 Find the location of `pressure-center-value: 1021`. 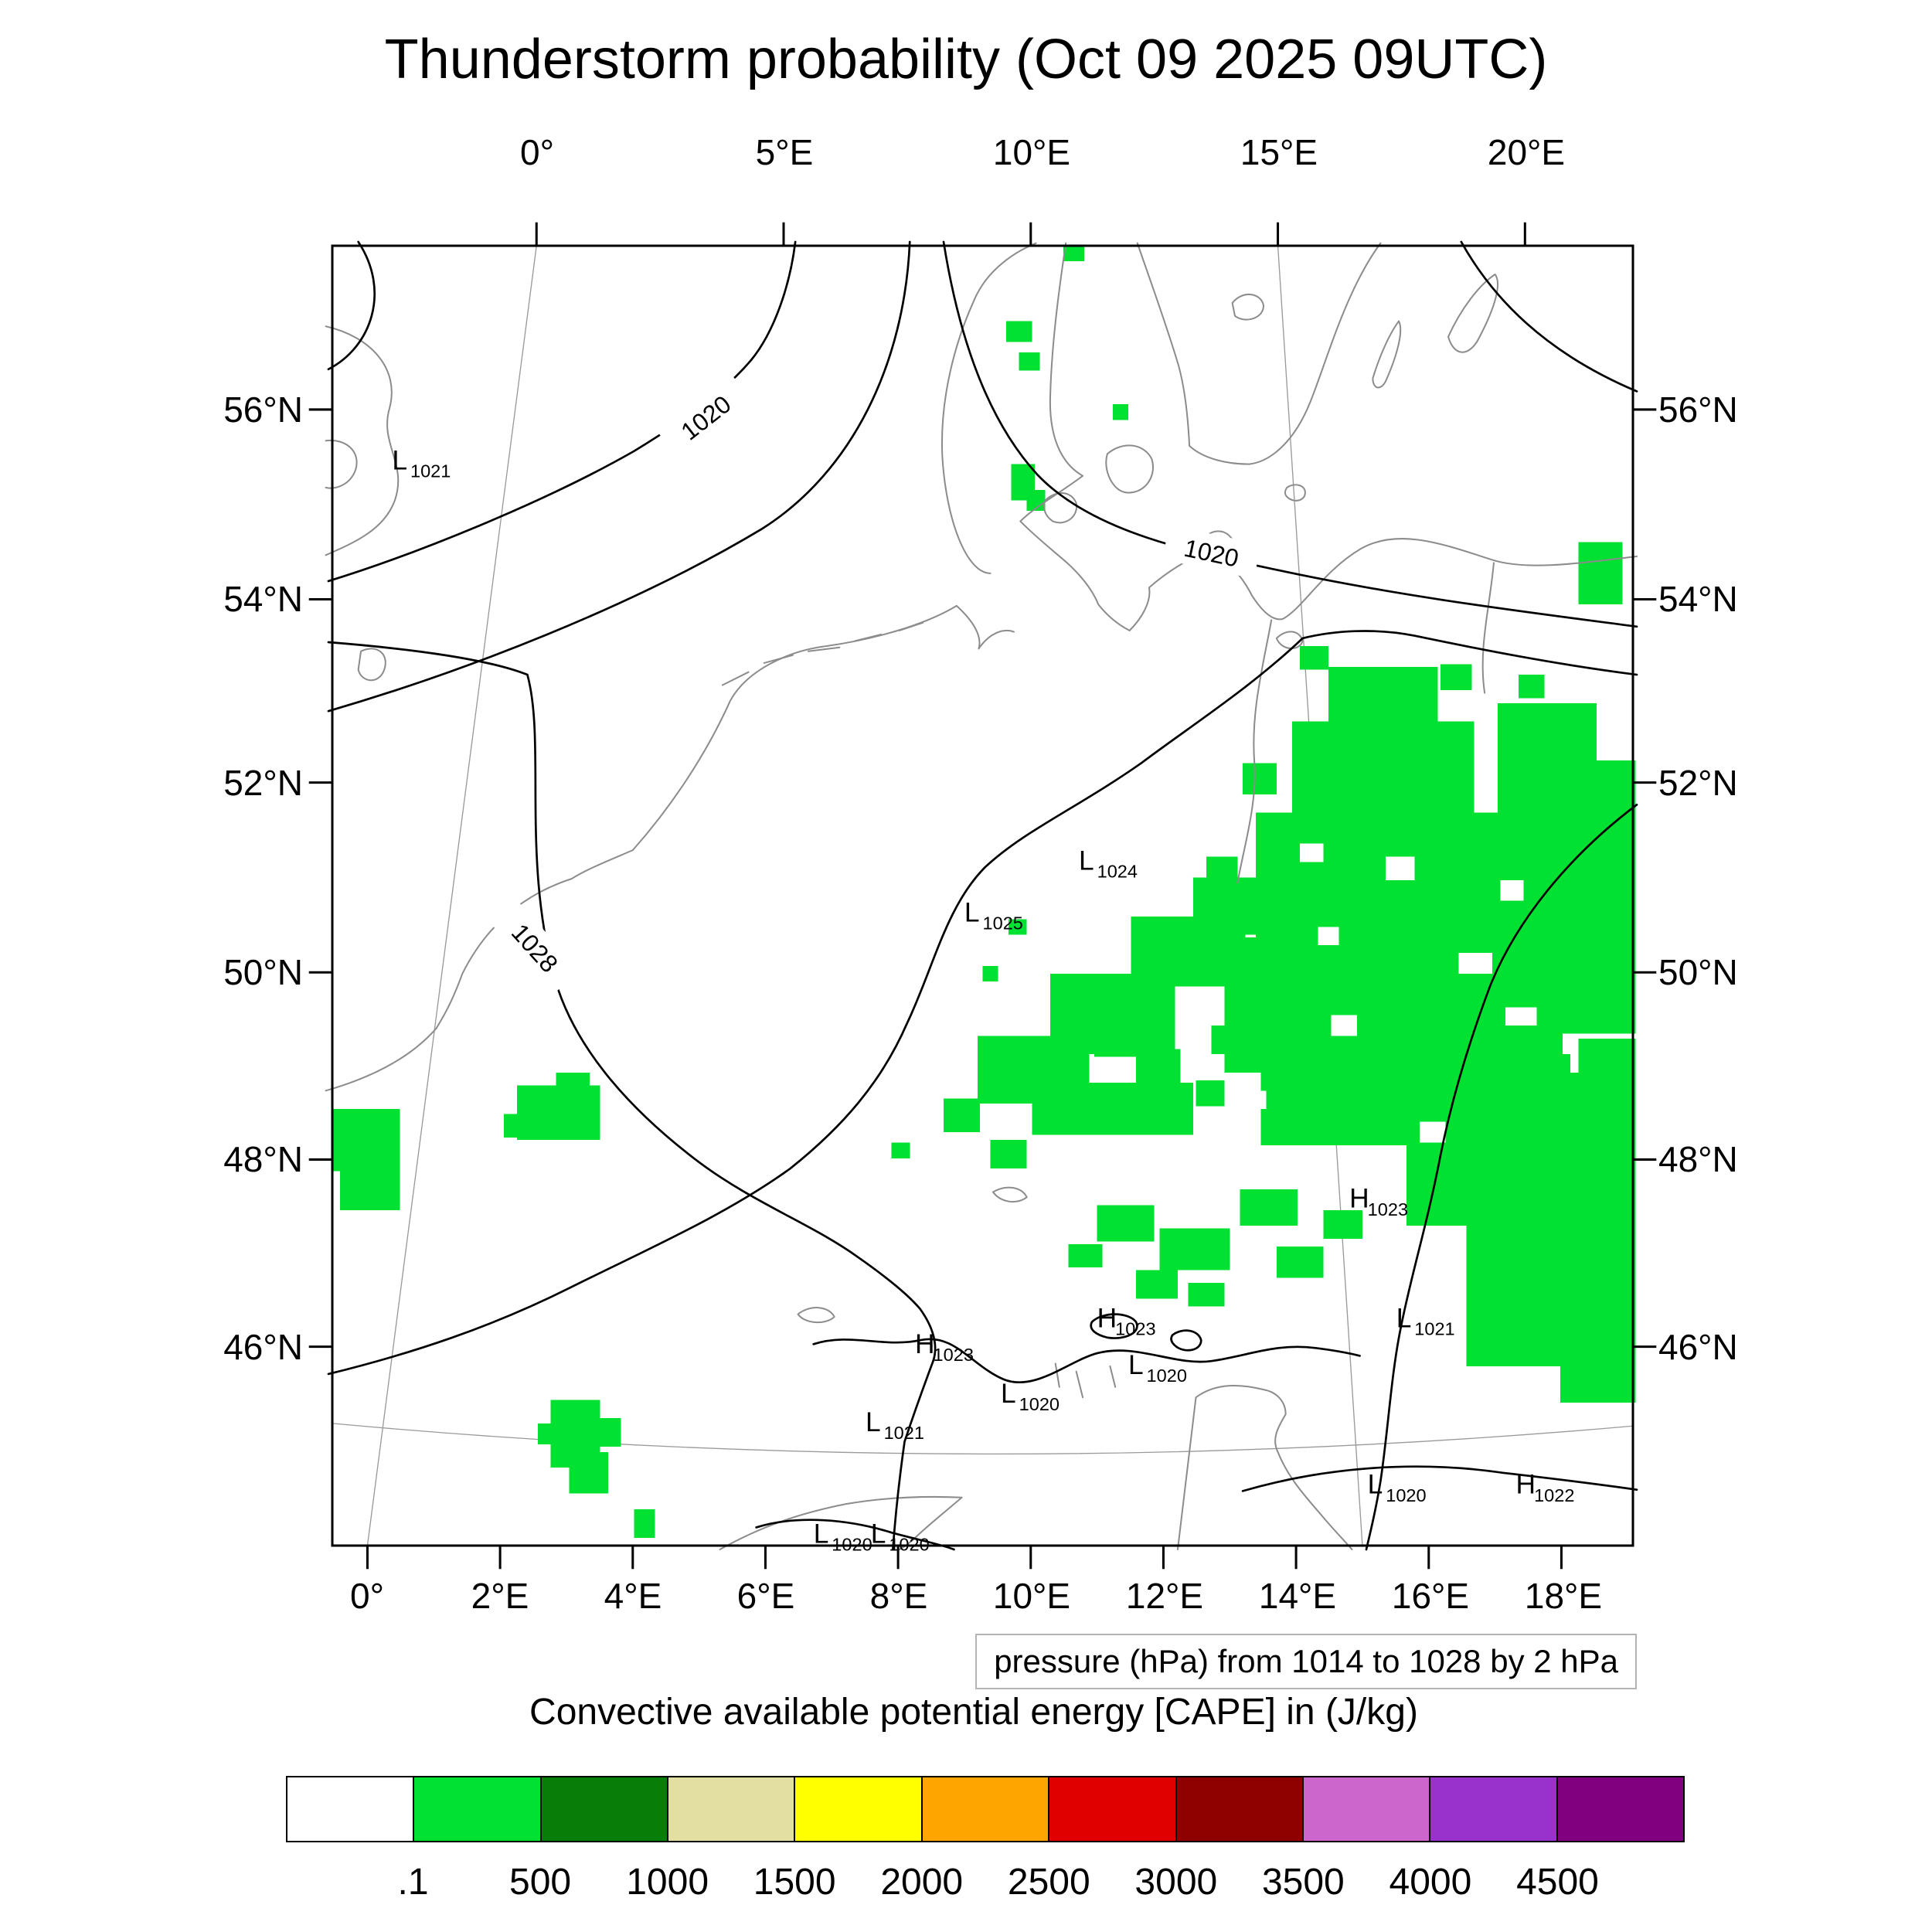

pressure-center-value: 1021 is located at coordinates (1434, 1329).